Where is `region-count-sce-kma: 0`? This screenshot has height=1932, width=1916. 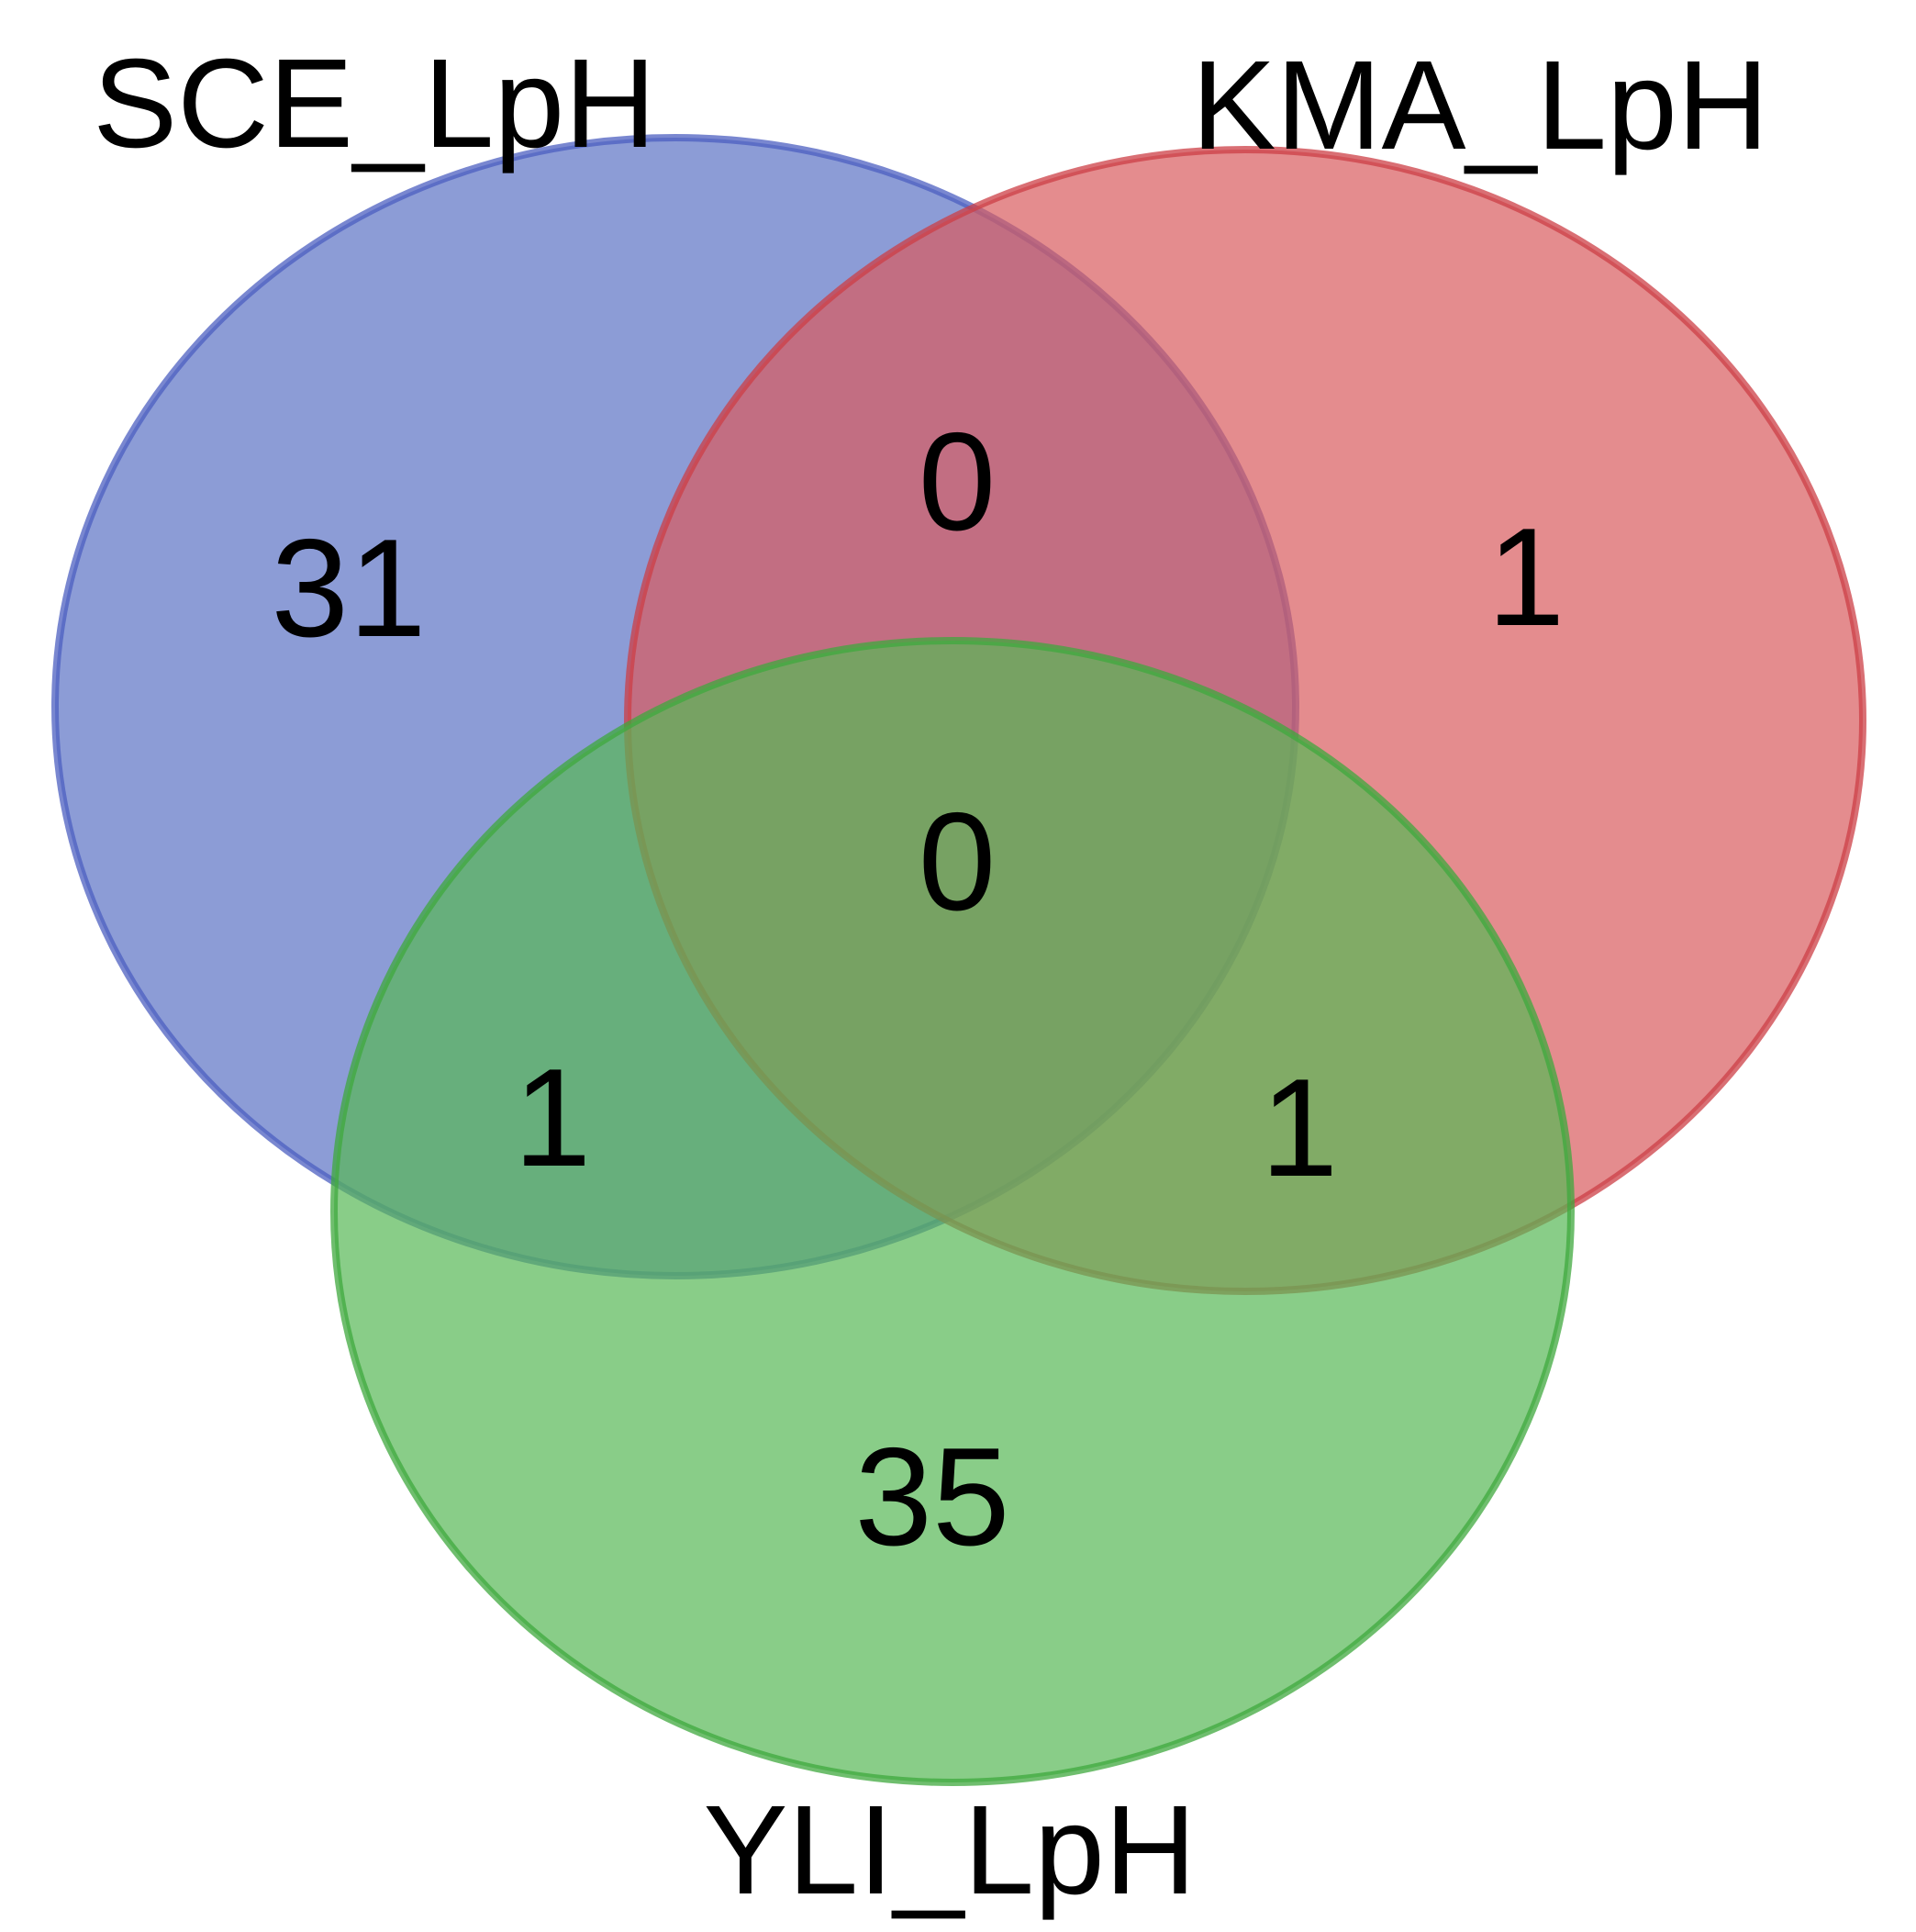
region-count-sce-kma: 0 is located at coordinates (958, 482).